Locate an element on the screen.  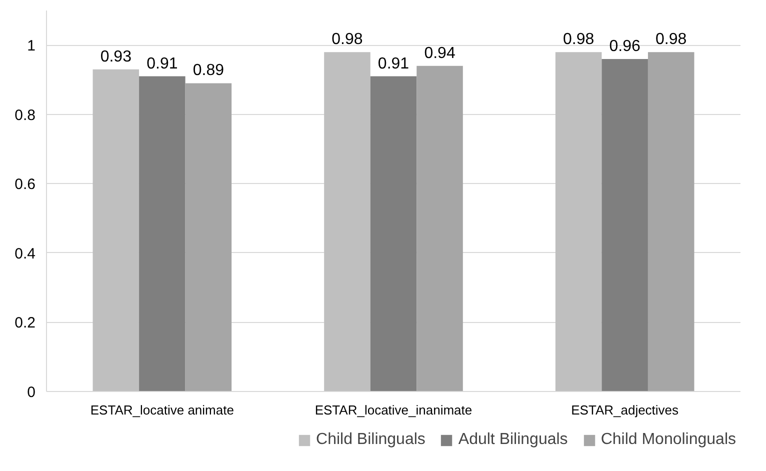
data-label: 0.94 is located at coordinates (440, 53).